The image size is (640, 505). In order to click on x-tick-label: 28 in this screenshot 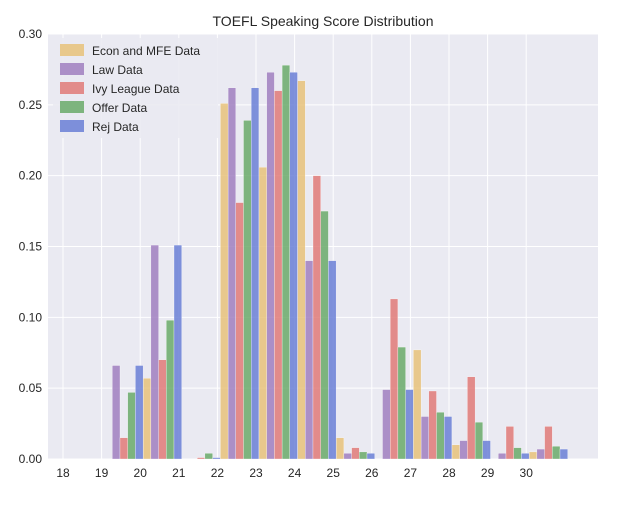, I will do `click(449, 473)`.